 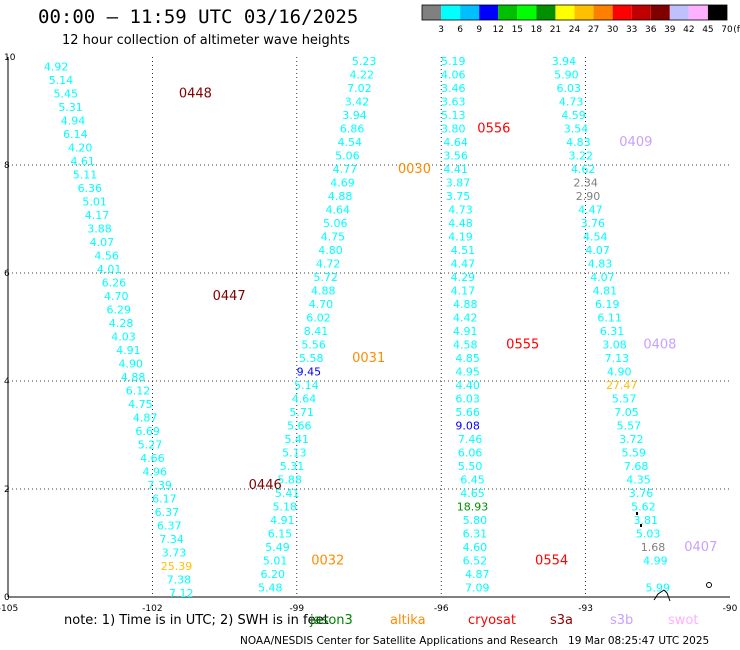 I want to click on wave-height-value: 6.03, so click(x=569, y=88).